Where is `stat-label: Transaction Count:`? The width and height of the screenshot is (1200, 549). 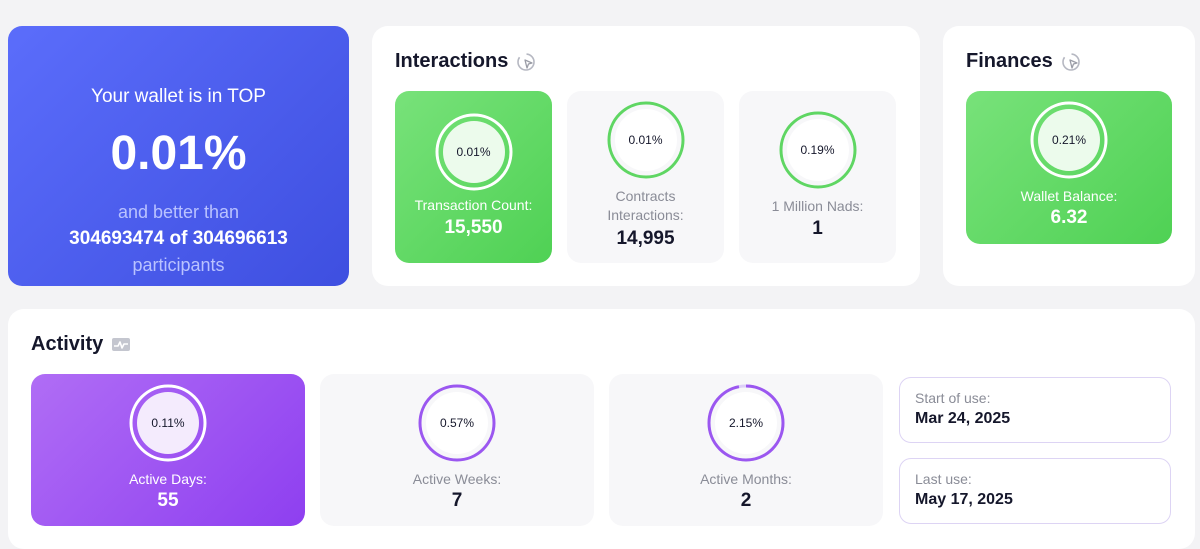 stat-label: Transaction Count: is located at coordinates (473, 205).